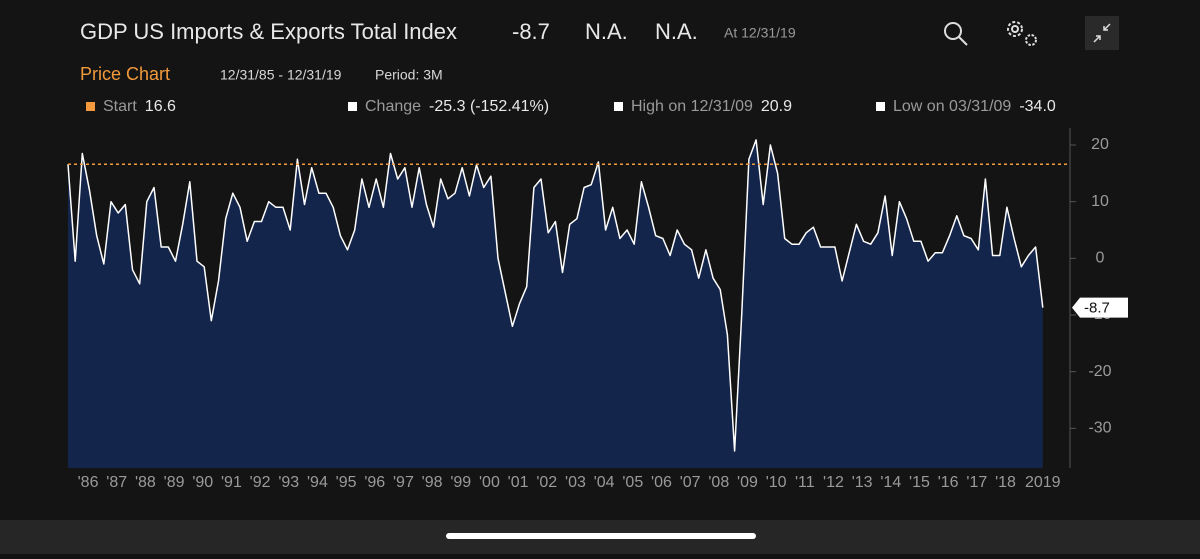 The width and height of the screenshot is (1200, 559). Describe the element at coordinates (690, 482) in the screenshot. I see `x-tick-label: '07` at that location.